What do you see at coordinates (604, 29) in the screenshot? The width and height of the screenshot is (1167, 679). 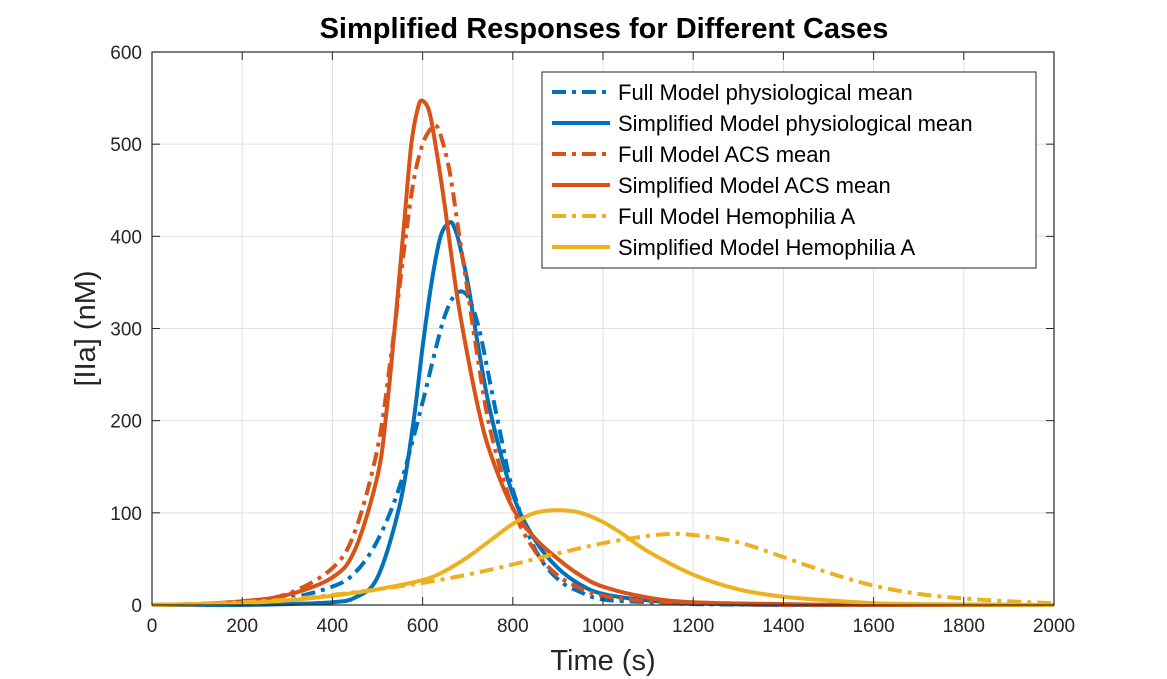 I see `chart-title: Simplified Responses for Different Cases` at bounding box center [604, 29].